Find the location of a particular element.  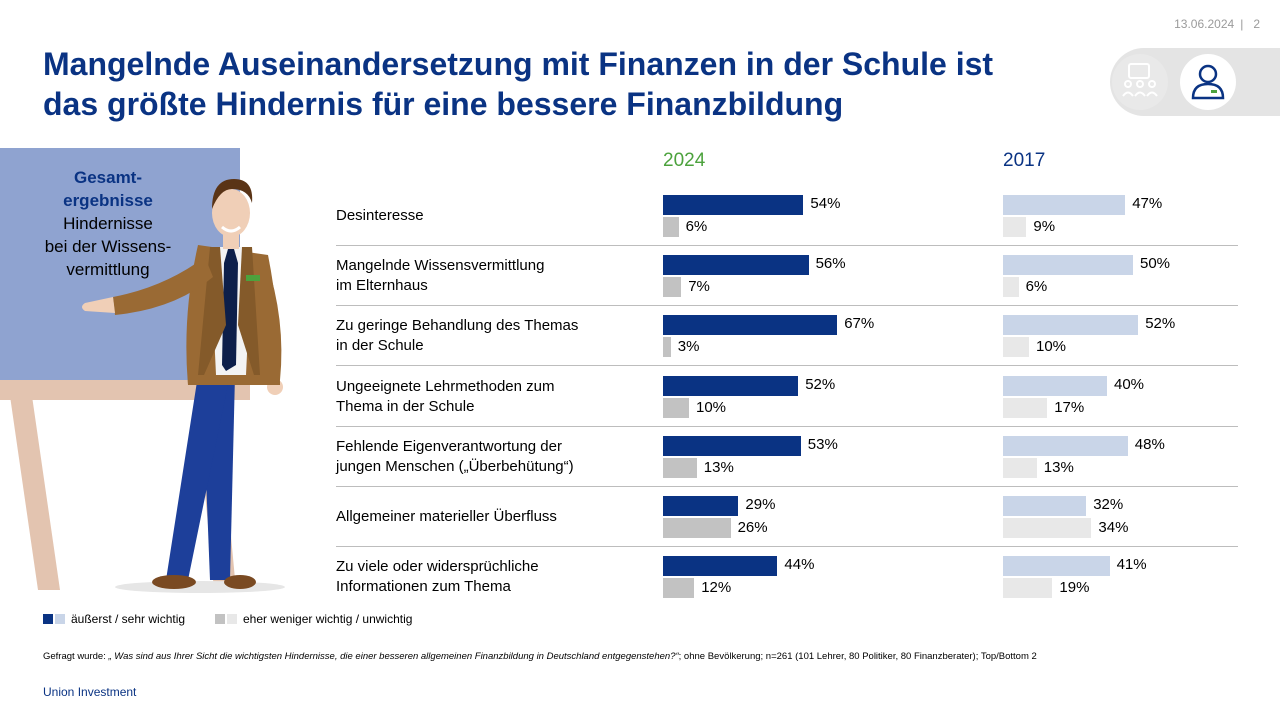

page-number: 2 is located at coordinates (1256, 24).